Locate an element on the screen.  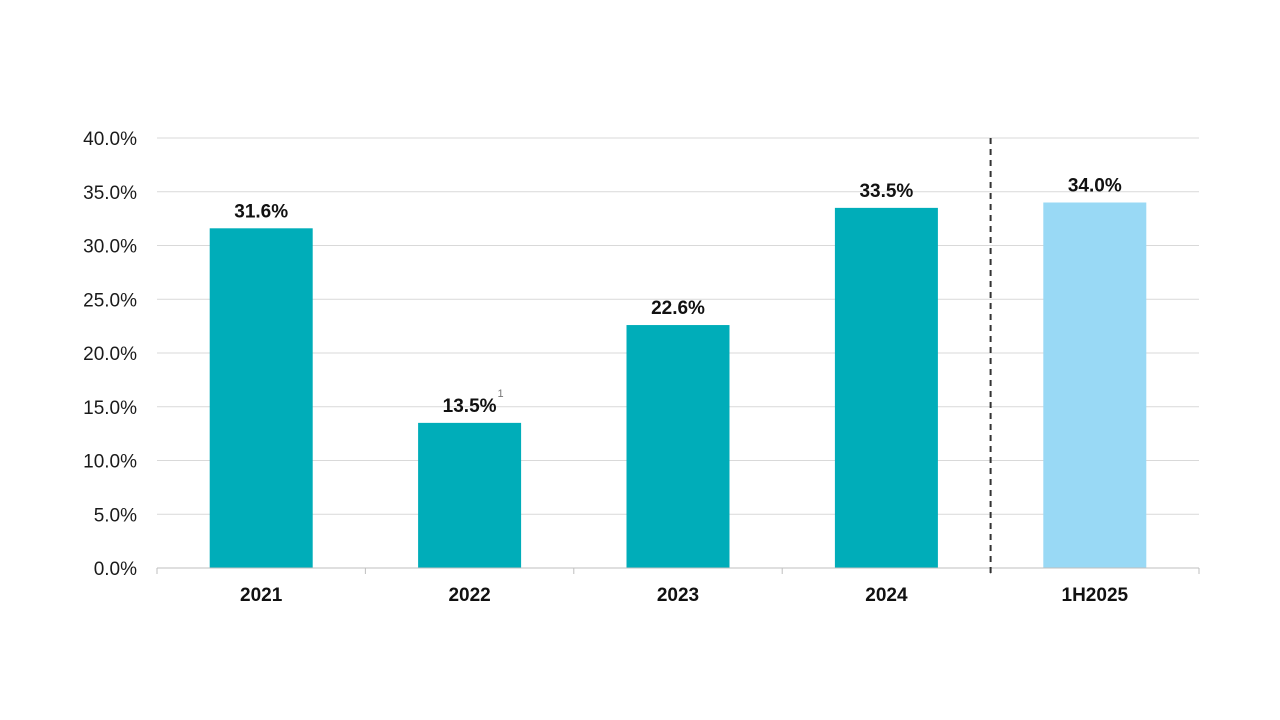
data-label-2024: 33.5% is located at coordinates (886, 191).